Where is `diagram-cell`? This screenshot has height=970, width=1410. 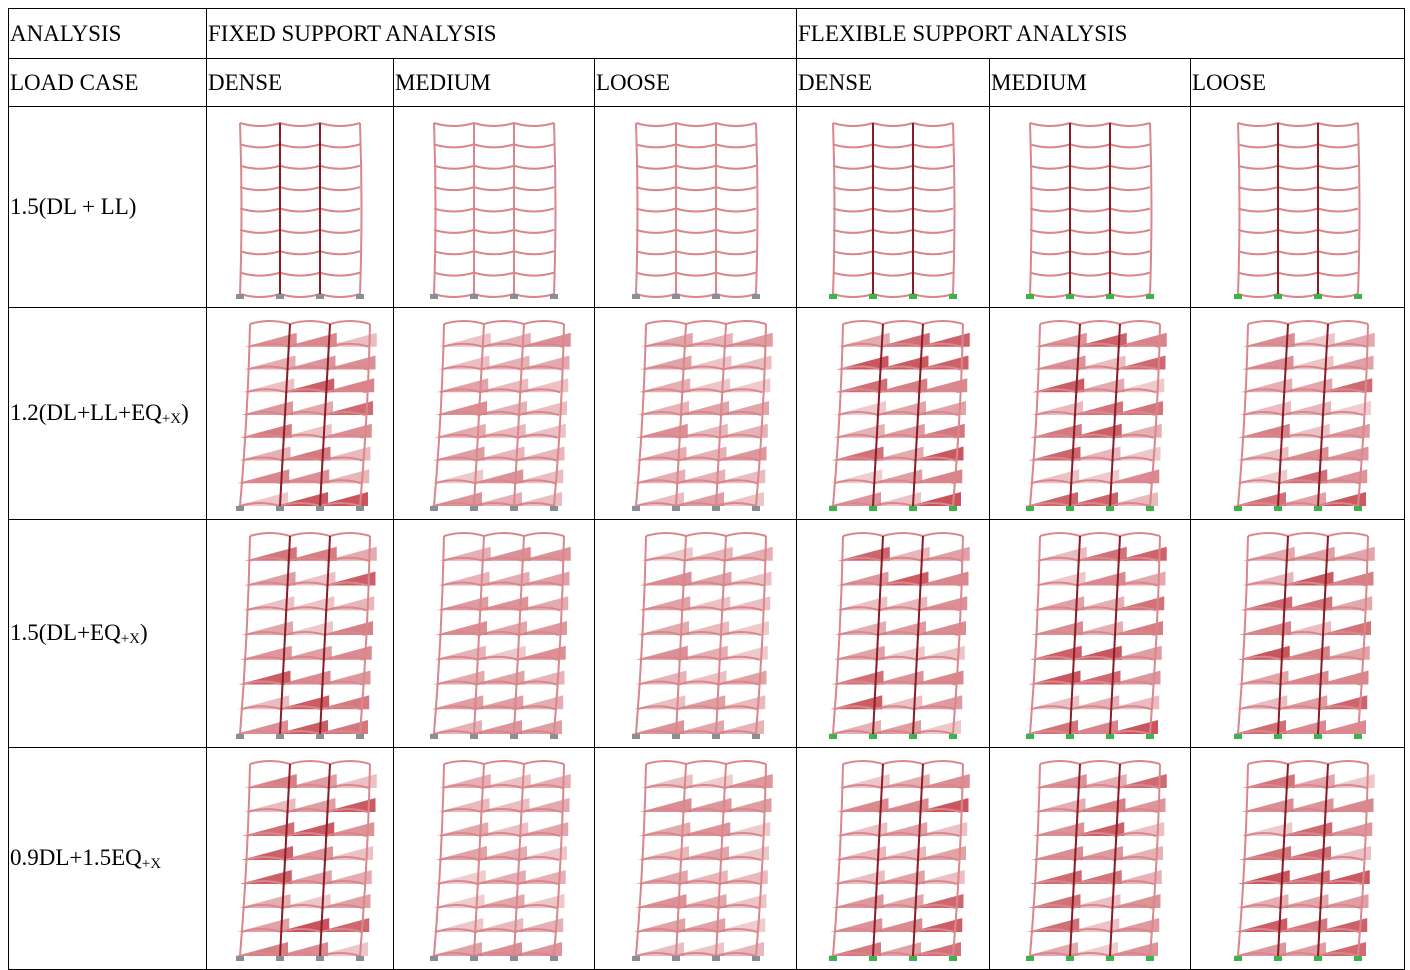
diagram-cell is located at coordinates (893, 413).